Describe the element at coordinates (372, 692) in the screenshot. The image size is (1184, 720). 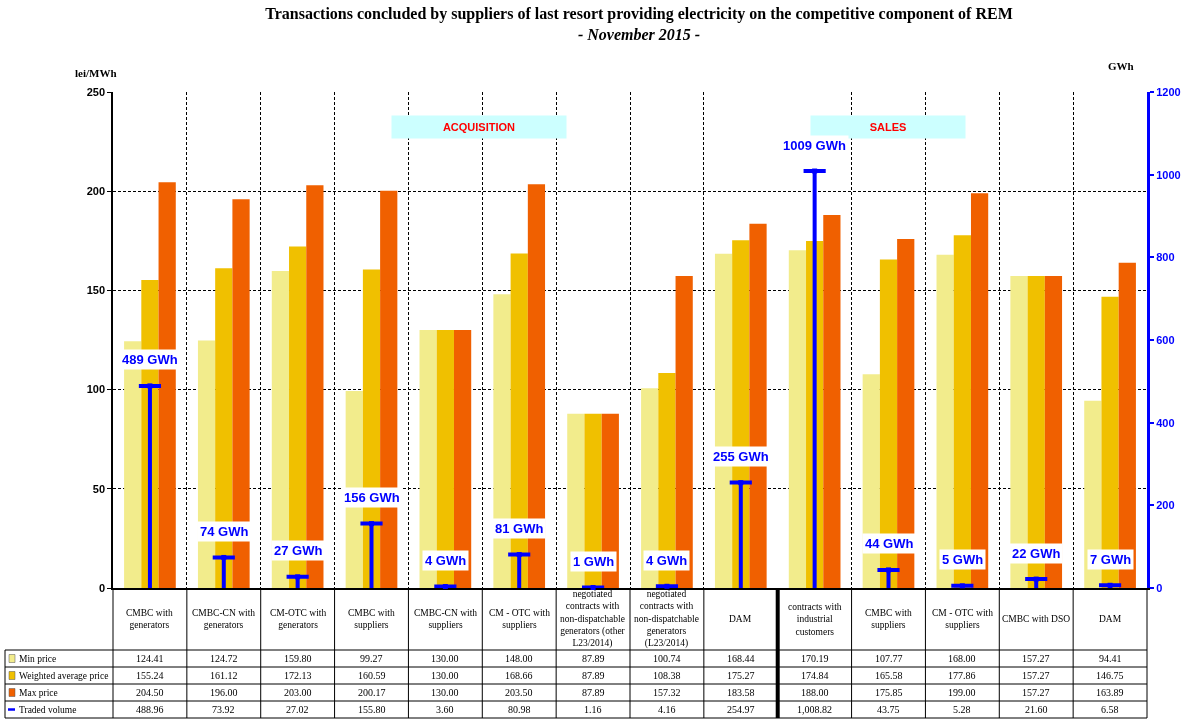
I see `data-label: 200.17` at that location.